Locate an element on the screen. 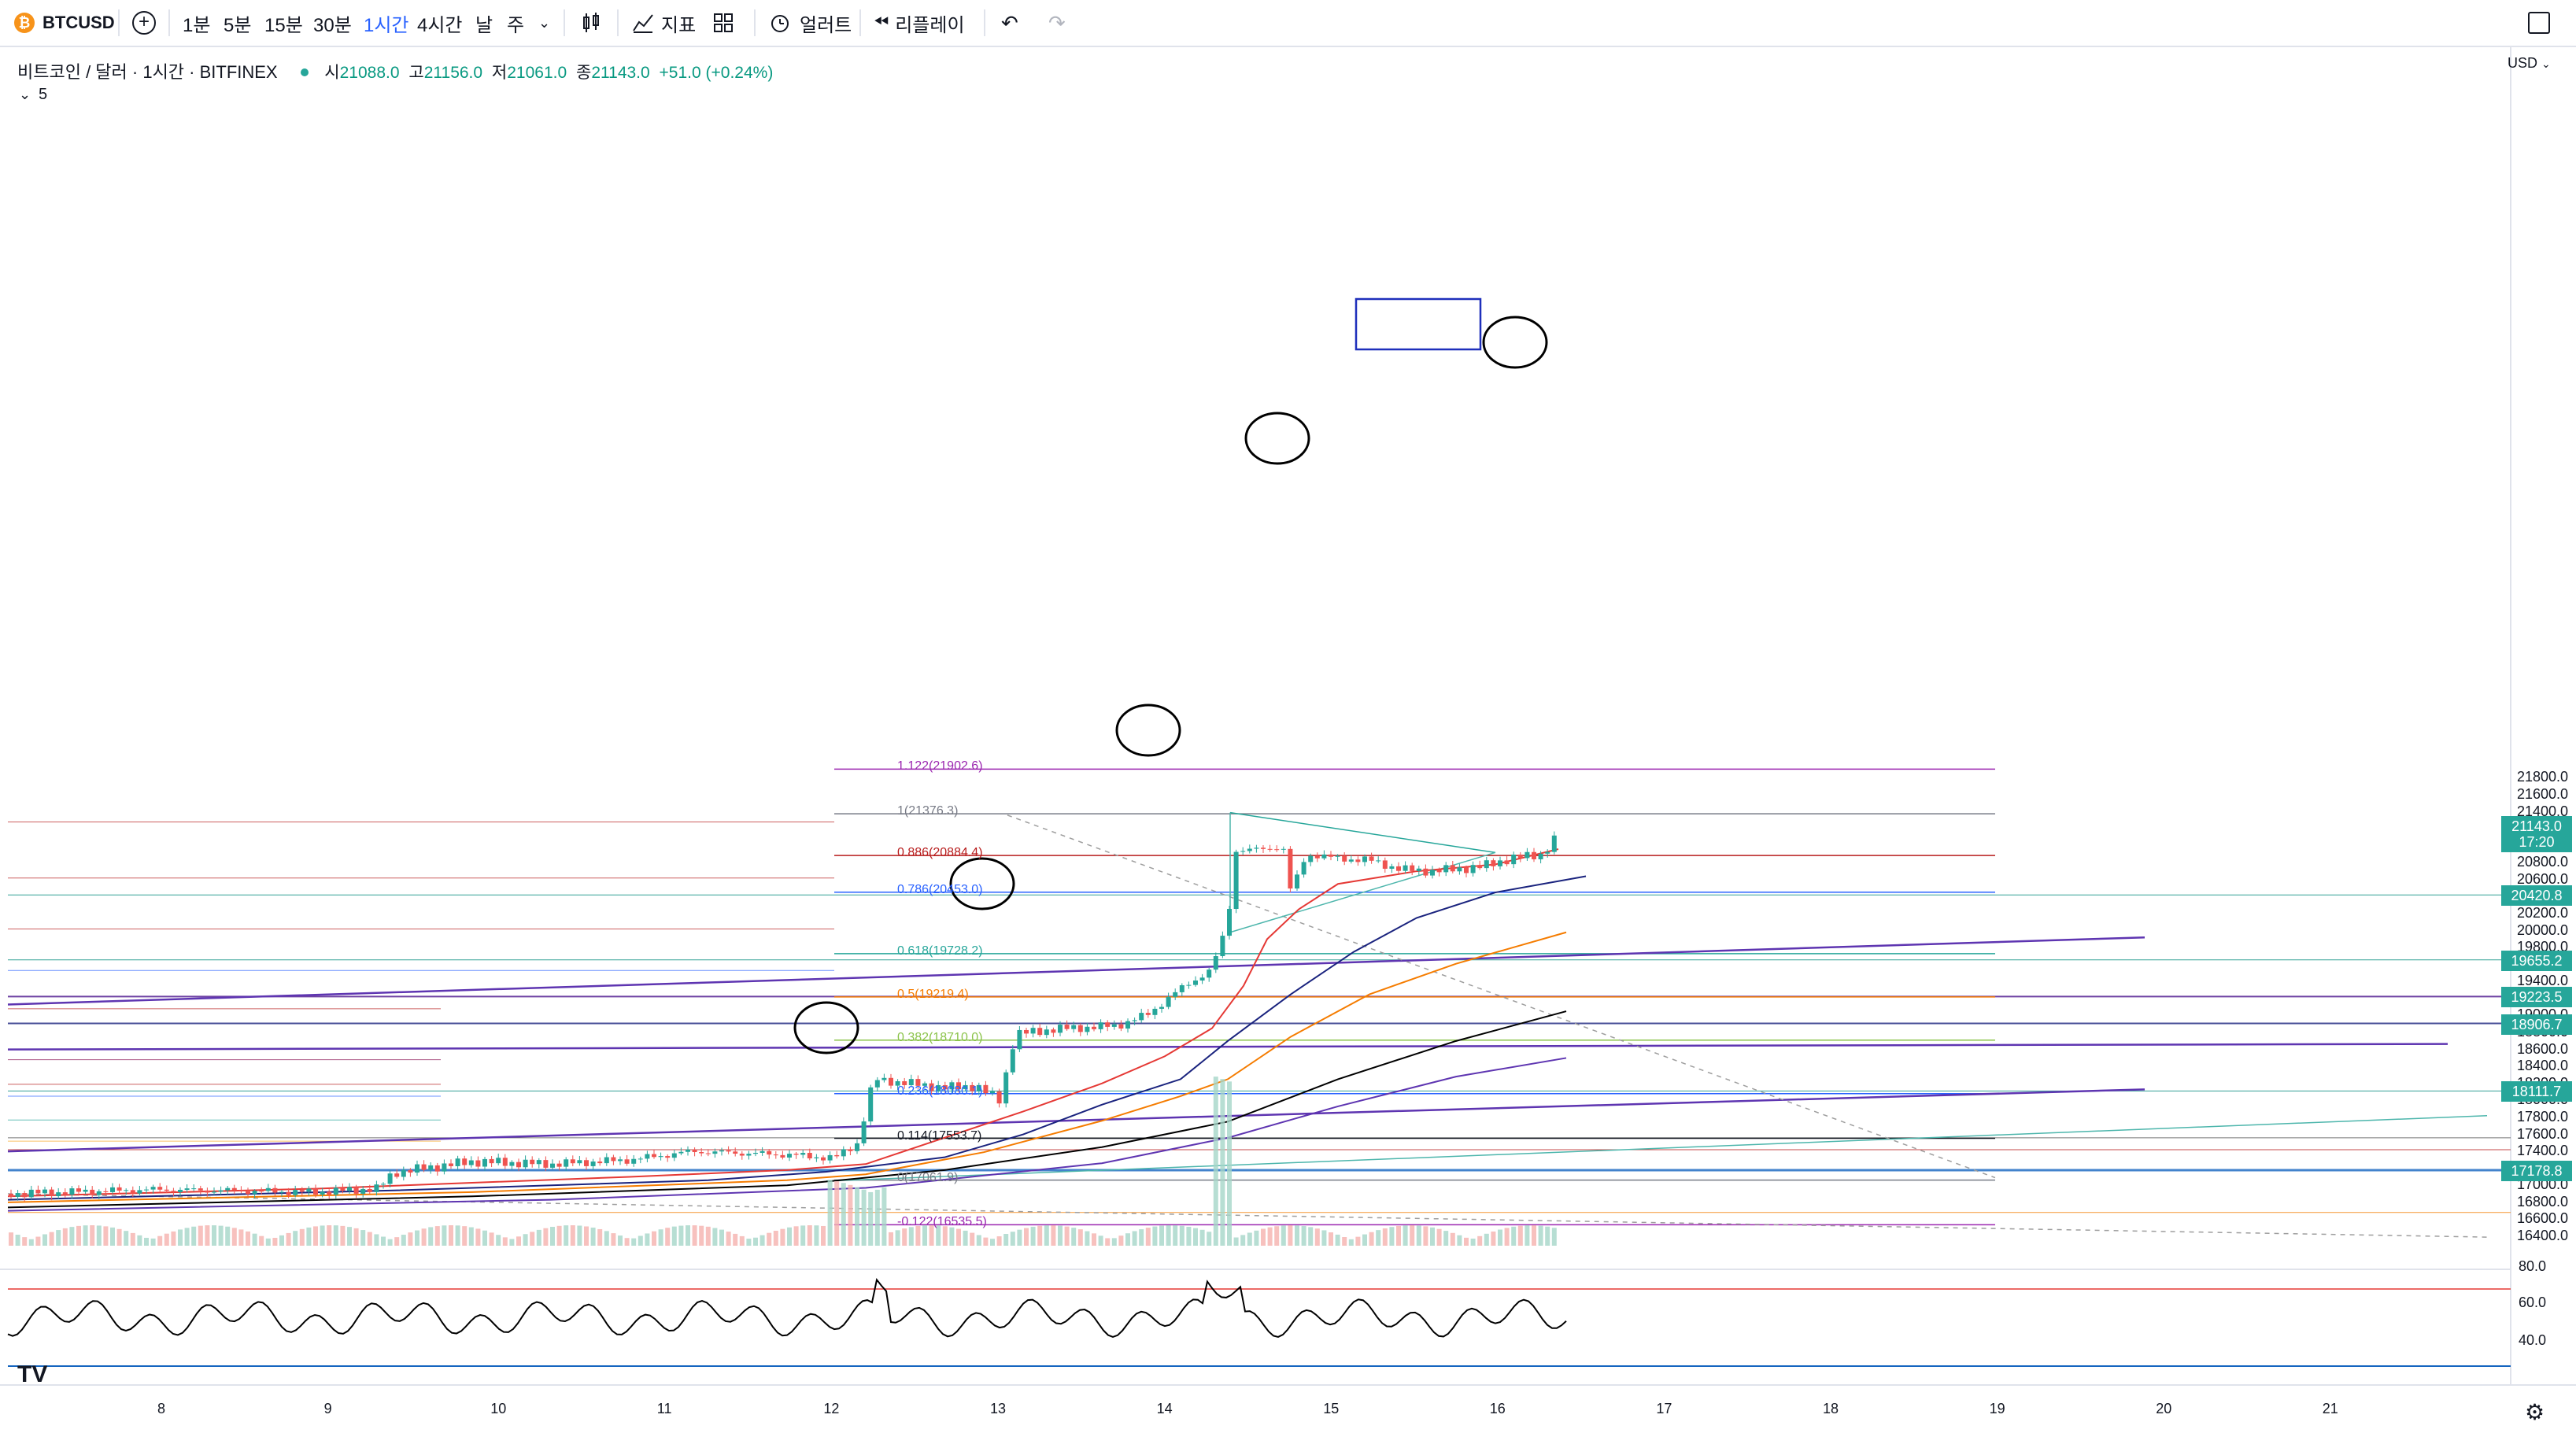  indicators-button: 지표 is located at coordinates (663, 23).